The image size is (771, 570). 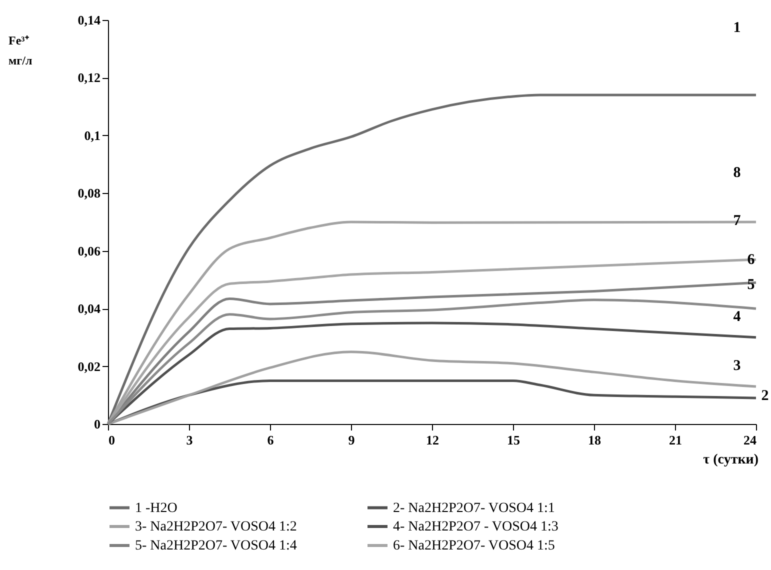 I want to click on legend-label: 1 -H2O, so click(x=156, y=508).